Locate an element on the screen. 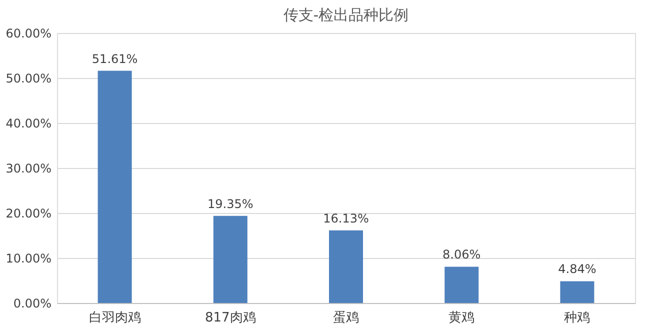 The image size is (650, 329). data-label: 4.84% is located at coordinates (577, 269).